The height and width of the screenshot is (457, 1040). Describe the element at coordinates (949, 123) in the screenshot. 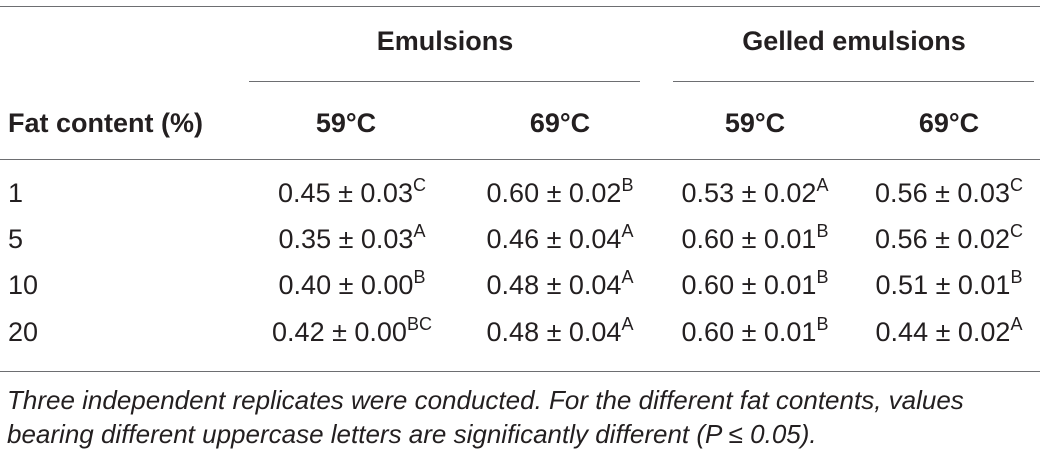

I see `column-header-gelled-69c: 69°C` at that location.